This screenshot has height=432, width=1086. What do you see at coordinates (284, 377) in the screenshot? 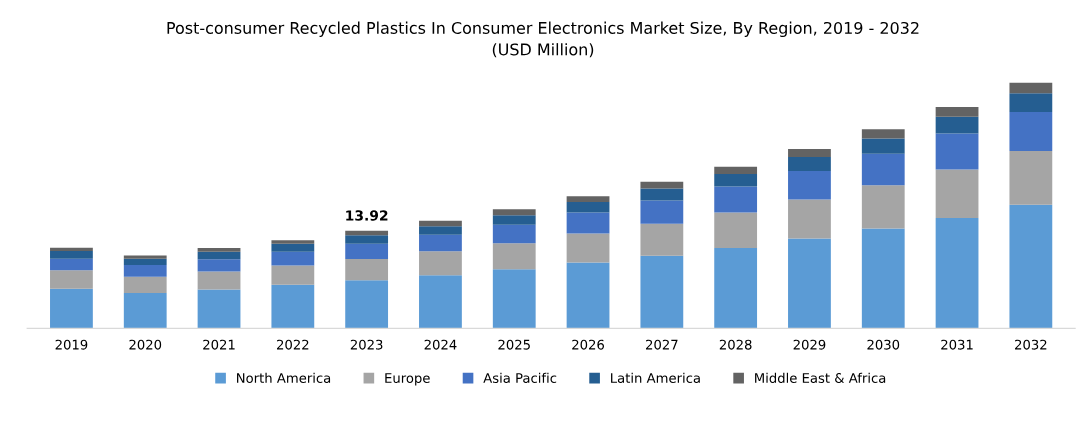
I see `legend-label: North America` at bounding box center [284, 377].